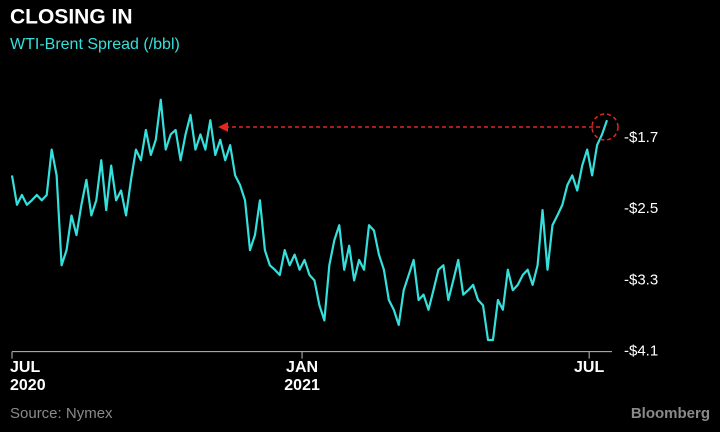 Image resolution: width=720 pixels, height=432 pixels. Describe the element at coordinates (223, 127) in the screenshot. I see `annotation-arrowhead` at that location.